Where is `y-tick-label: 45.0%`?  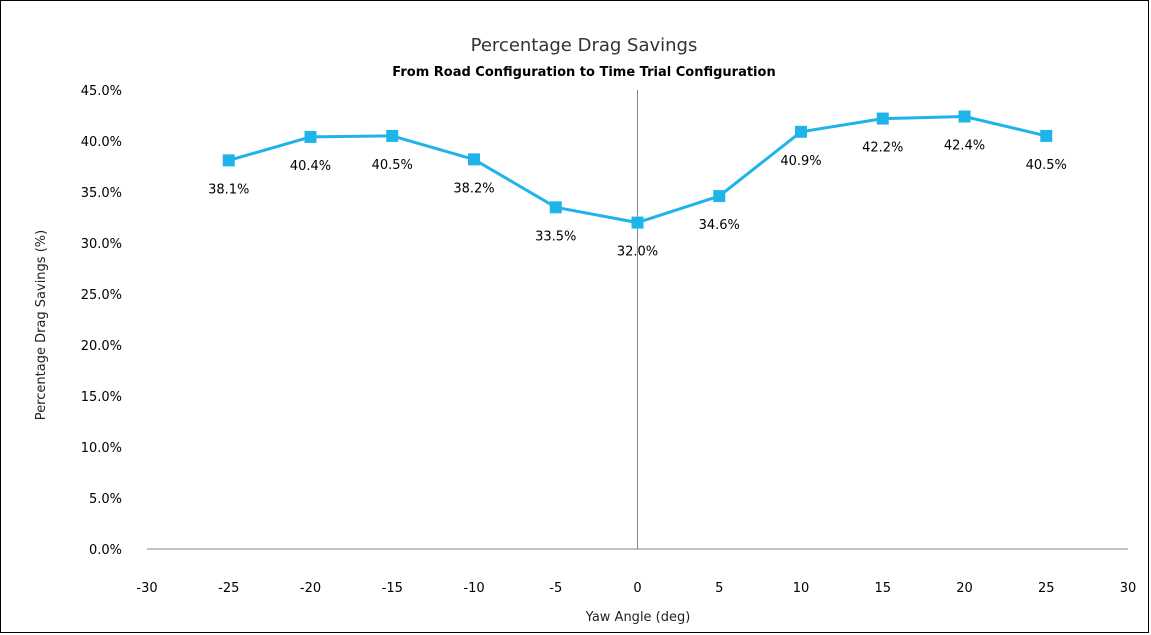
y-tick-label: 45.0% is located at coordinates (101, 91).